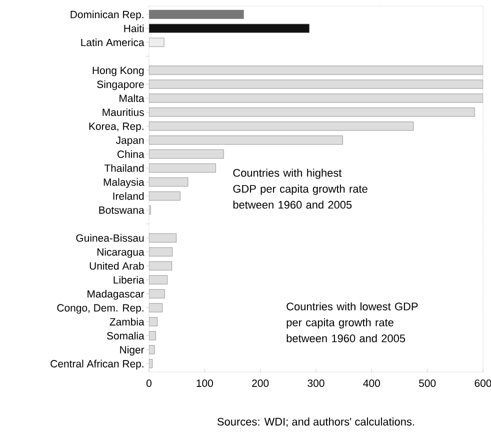 The image size is (491, 436). What do you see at coordinates (128, 196) in the screenshot?
I see `y-tick-label: Ireland` at bounding box center [128, 196].